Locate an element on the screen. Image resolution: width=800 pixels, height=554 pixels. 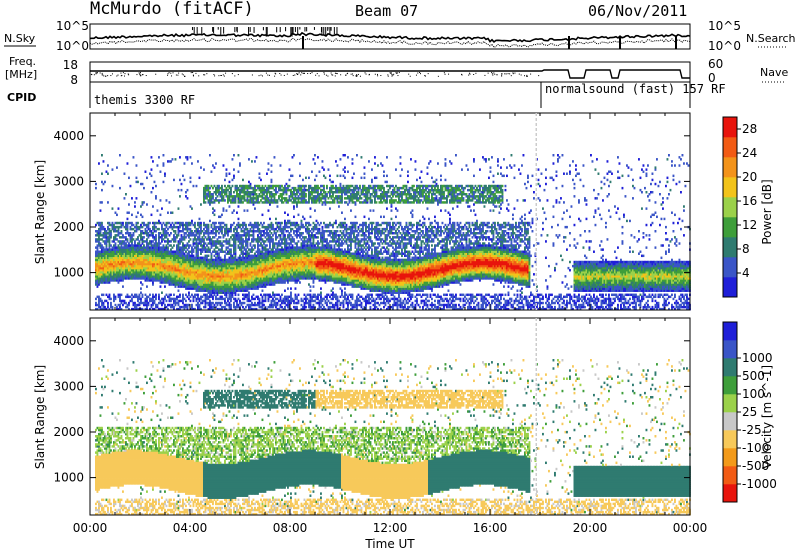
nsky-tick-top: 10^5 is located at coordinates (72, 26).